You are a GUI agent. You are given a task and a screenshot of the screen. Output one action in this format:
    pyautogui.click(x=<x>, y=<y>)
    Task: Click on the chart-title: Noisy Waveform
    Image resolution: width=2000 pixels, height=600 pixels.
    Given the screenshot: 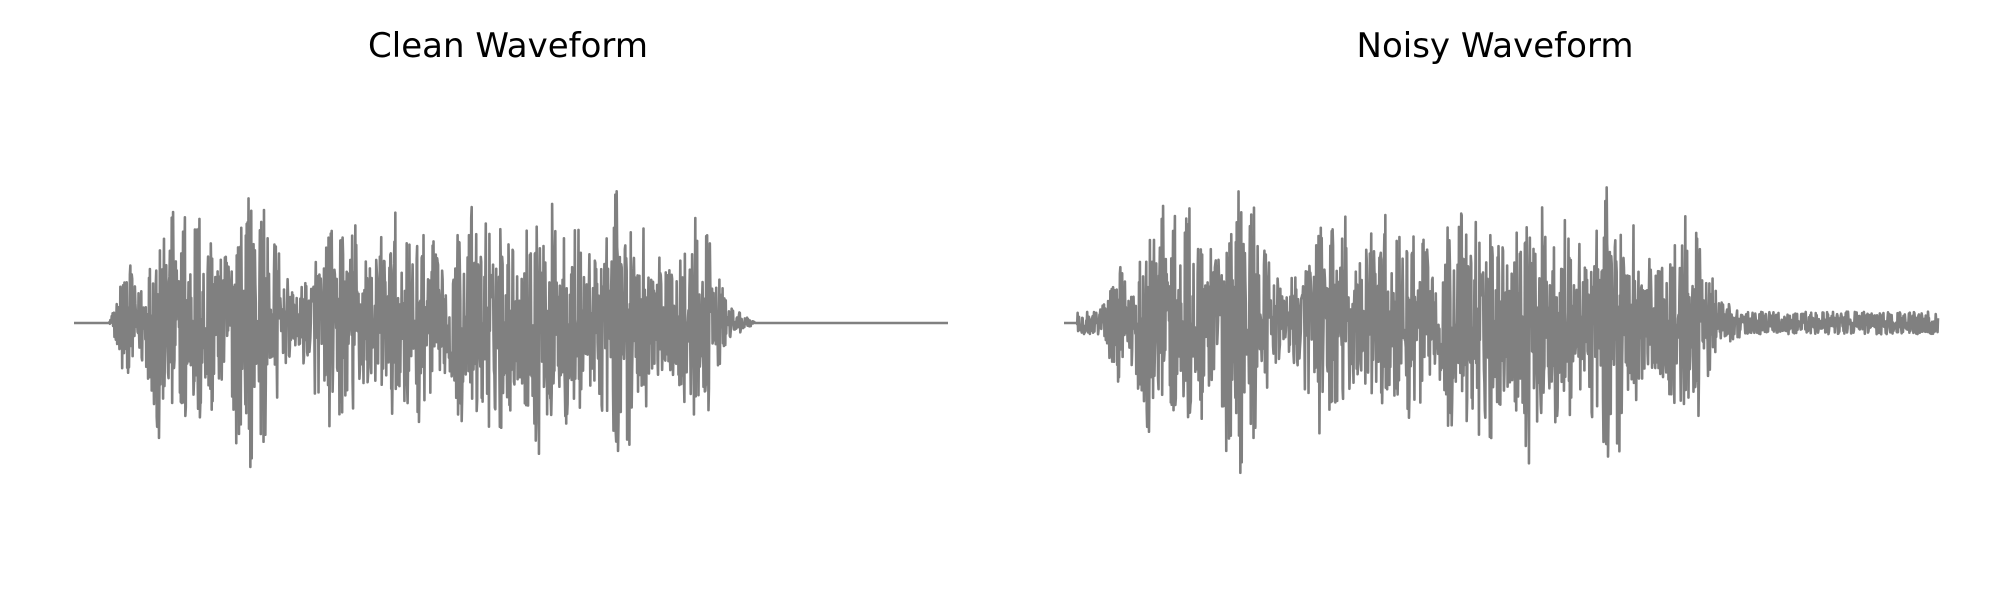 What is the action you would take?
    pyautogui.click(x=1495, y=46)
    